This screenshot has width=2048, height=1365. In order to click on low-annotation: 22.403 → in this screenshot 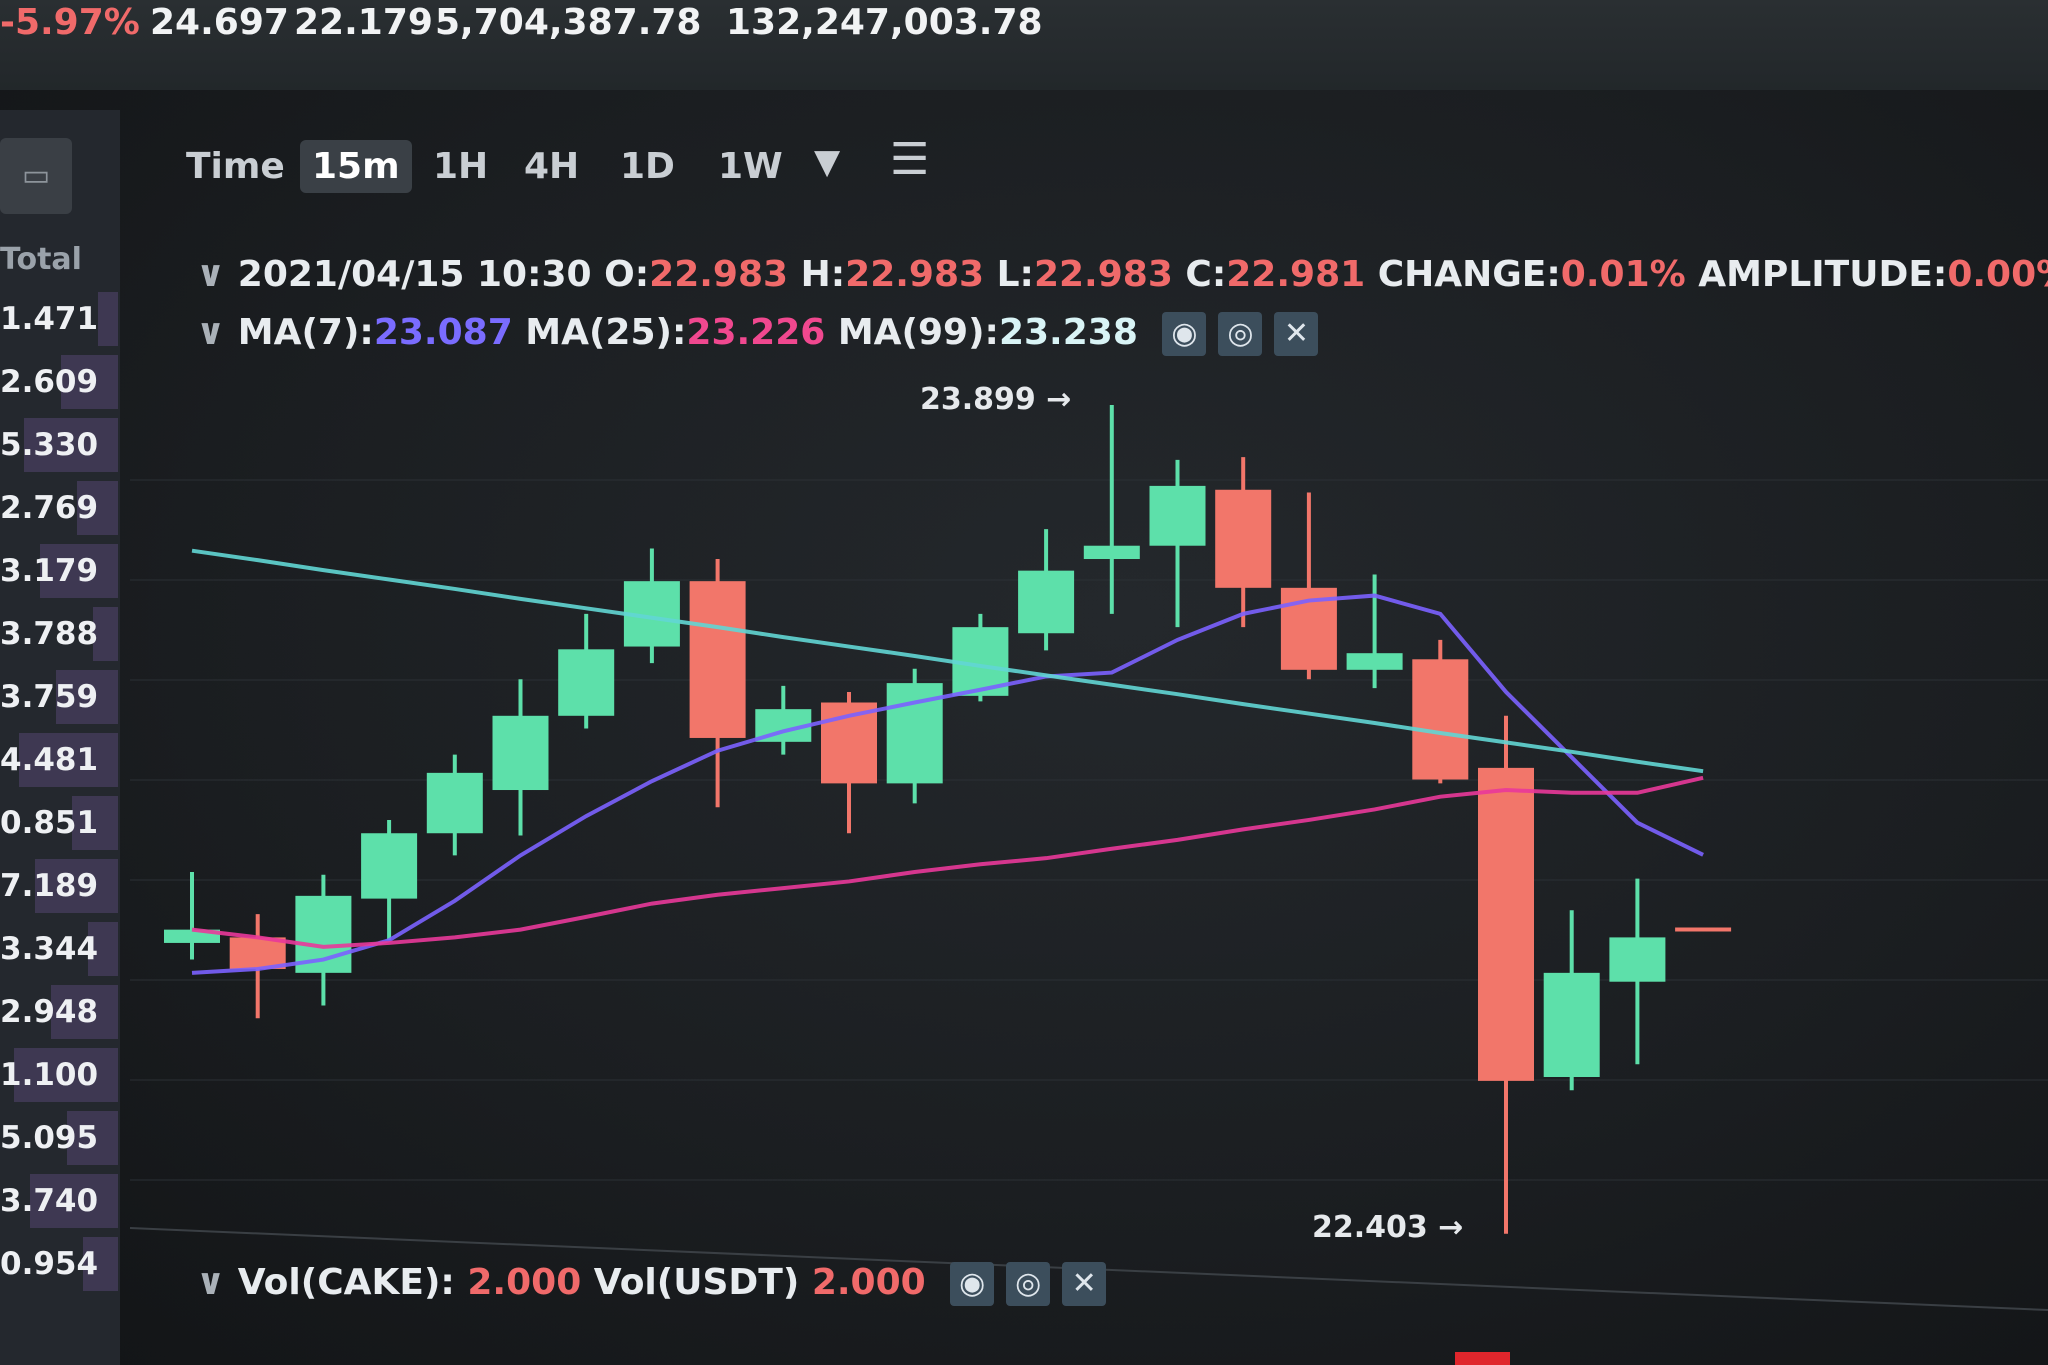, I will do `click(1388, 1227)`.